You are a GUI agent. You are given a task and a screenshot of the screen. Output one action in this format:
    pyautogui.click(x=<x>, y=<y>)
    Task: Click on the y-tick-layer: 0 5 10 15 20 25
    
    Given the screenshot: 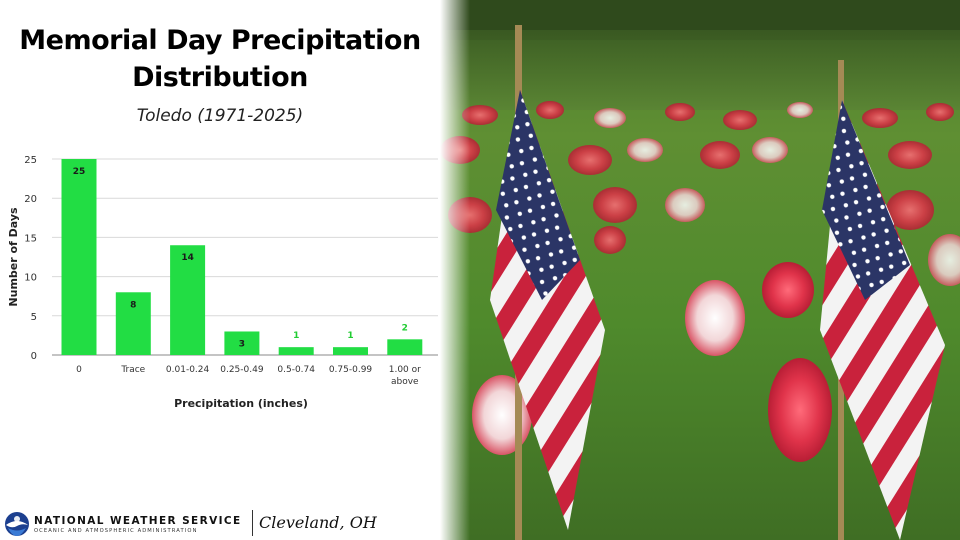 What is the action you would take?
    pyautogui.click(x=30, y=258)
    